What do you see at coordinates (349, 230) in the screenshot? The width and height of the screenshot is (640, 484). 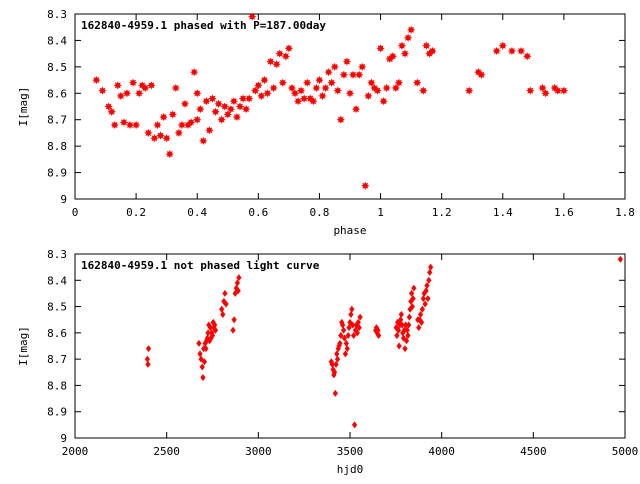 I see `x-axis-label: phase` at bounding box center [349, 230].